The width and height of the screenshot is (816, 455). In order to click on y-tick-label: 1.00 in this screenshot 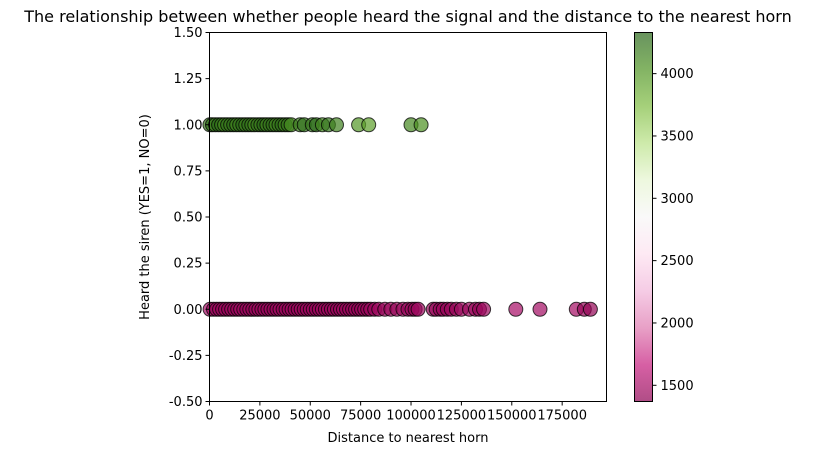, I will do `click(188, 125)`.